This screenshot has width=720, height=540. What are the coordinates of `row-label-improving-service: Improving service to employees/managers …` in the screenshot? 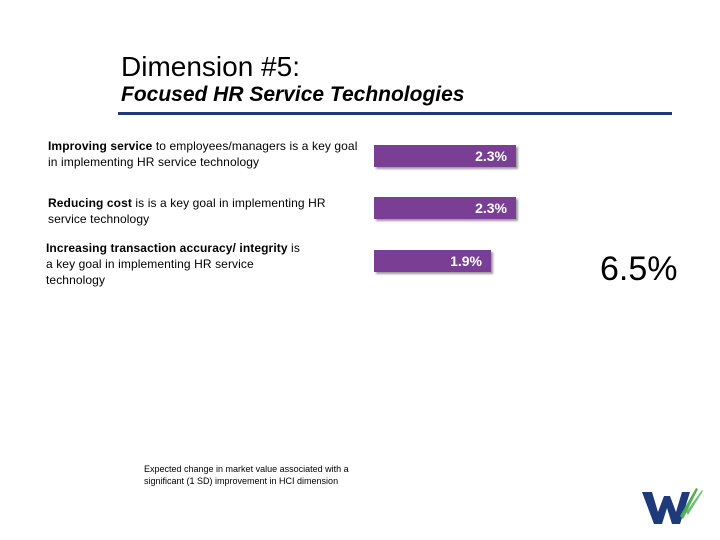 It's located at (203, 154).